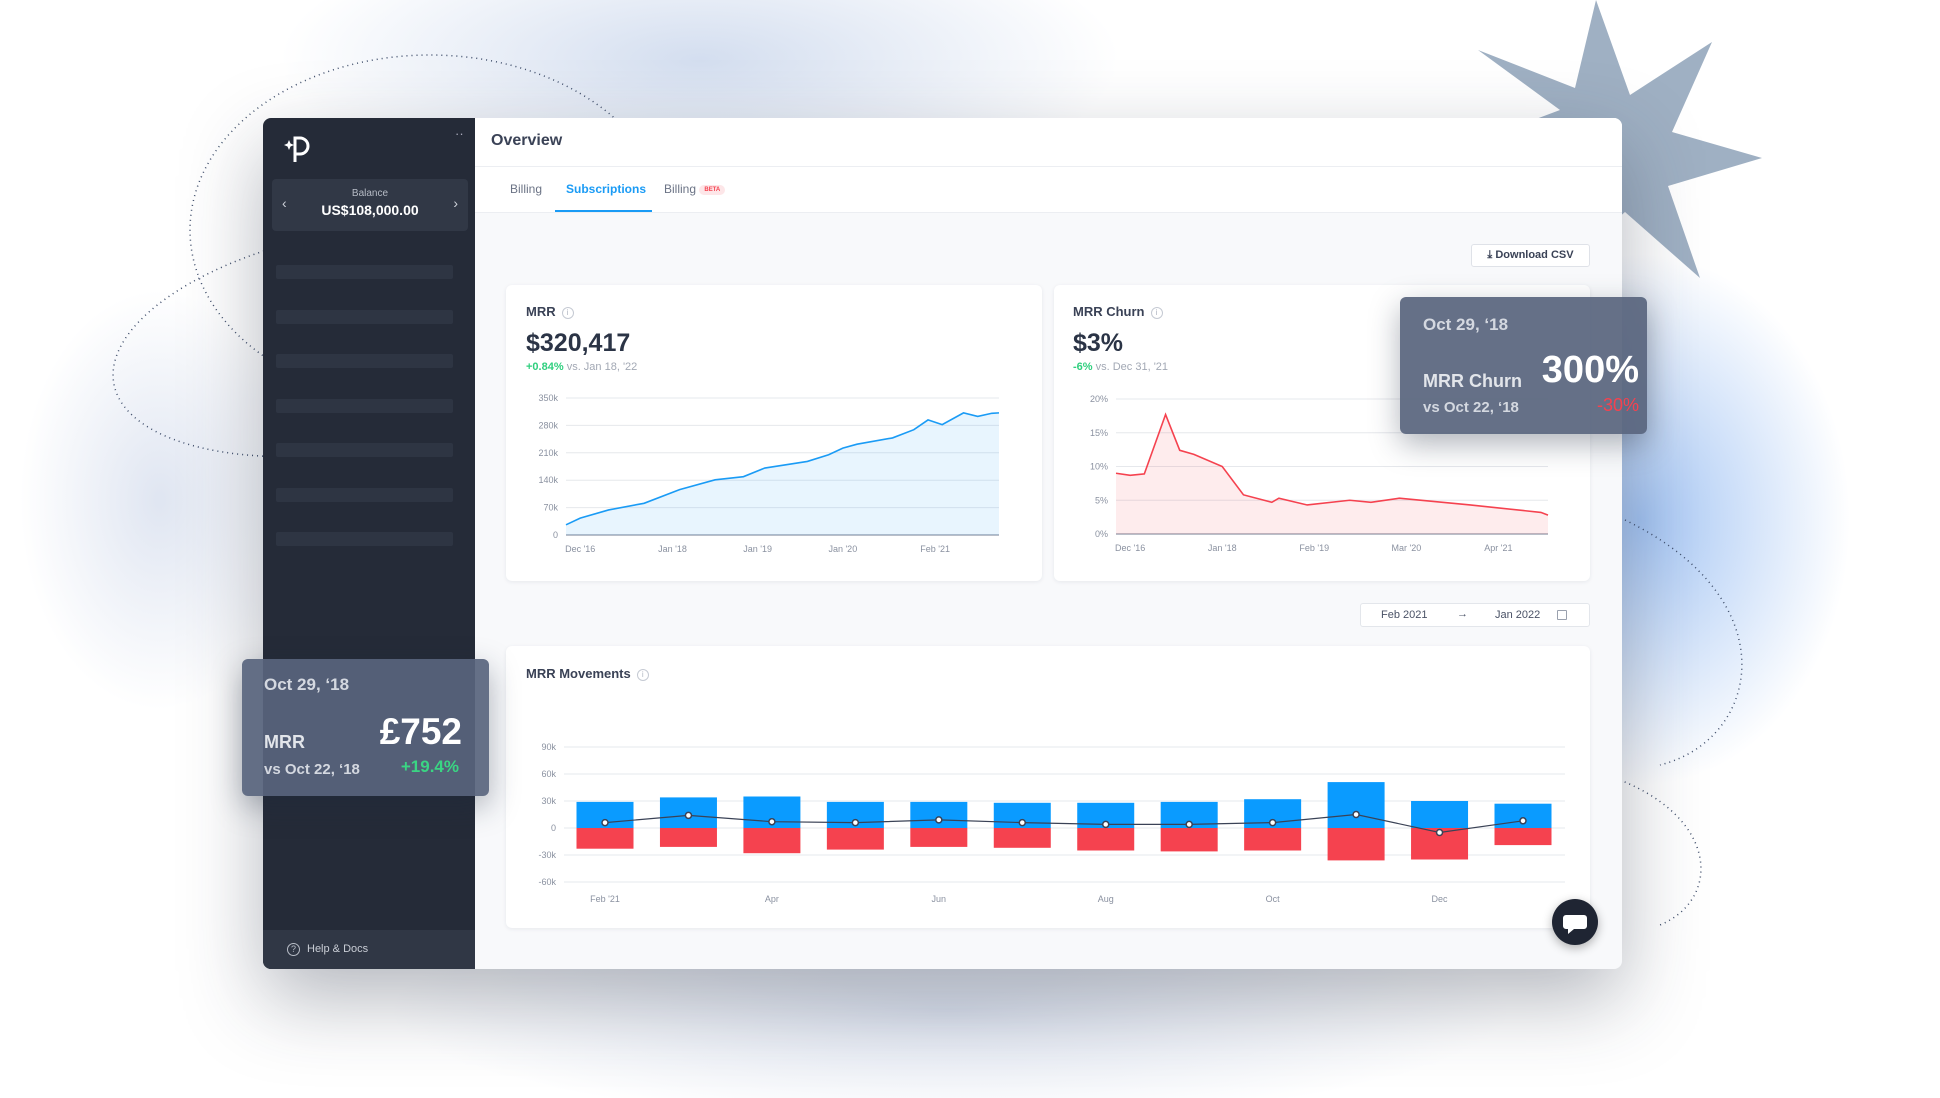 This screenshot has width=1940, height=1098. I want to click on net-line, so click(1064, 823).